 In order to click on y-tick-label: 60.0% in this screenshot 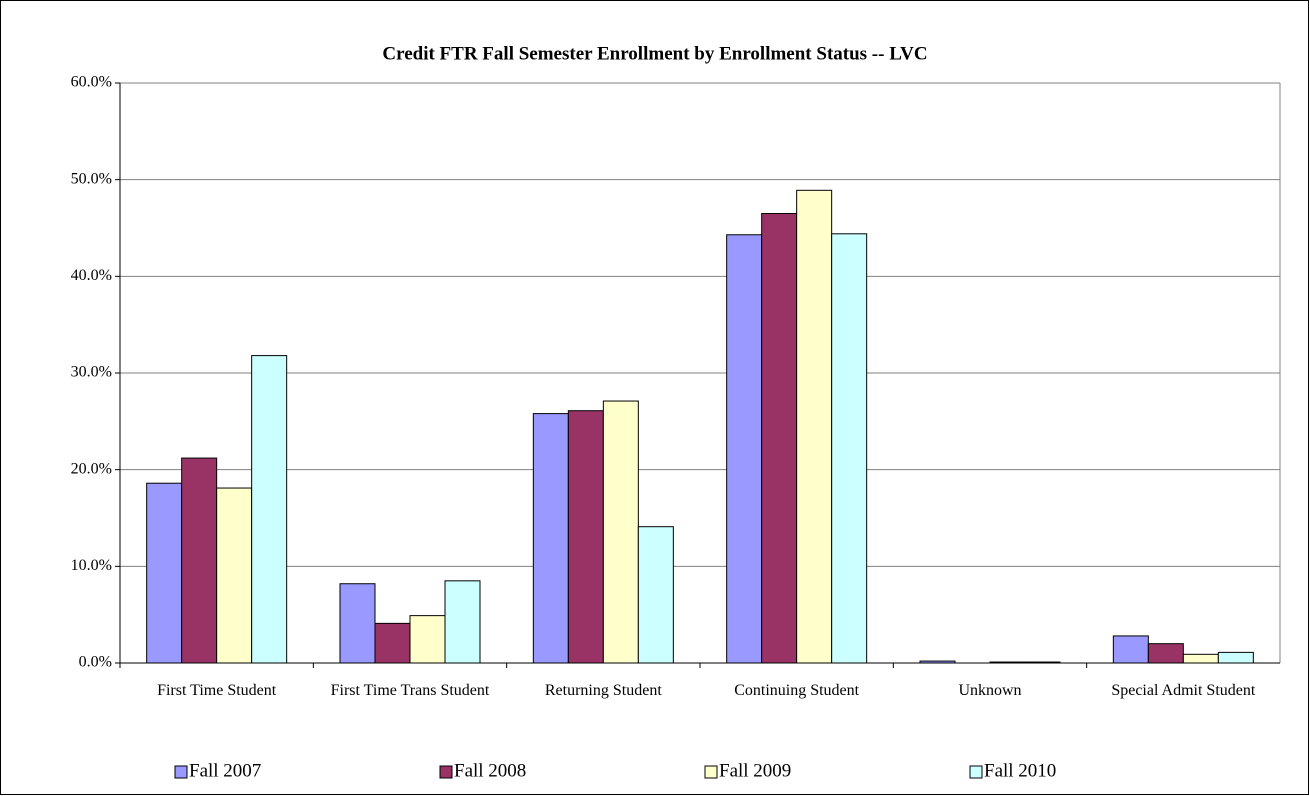, I will do `click(91, 82)`.